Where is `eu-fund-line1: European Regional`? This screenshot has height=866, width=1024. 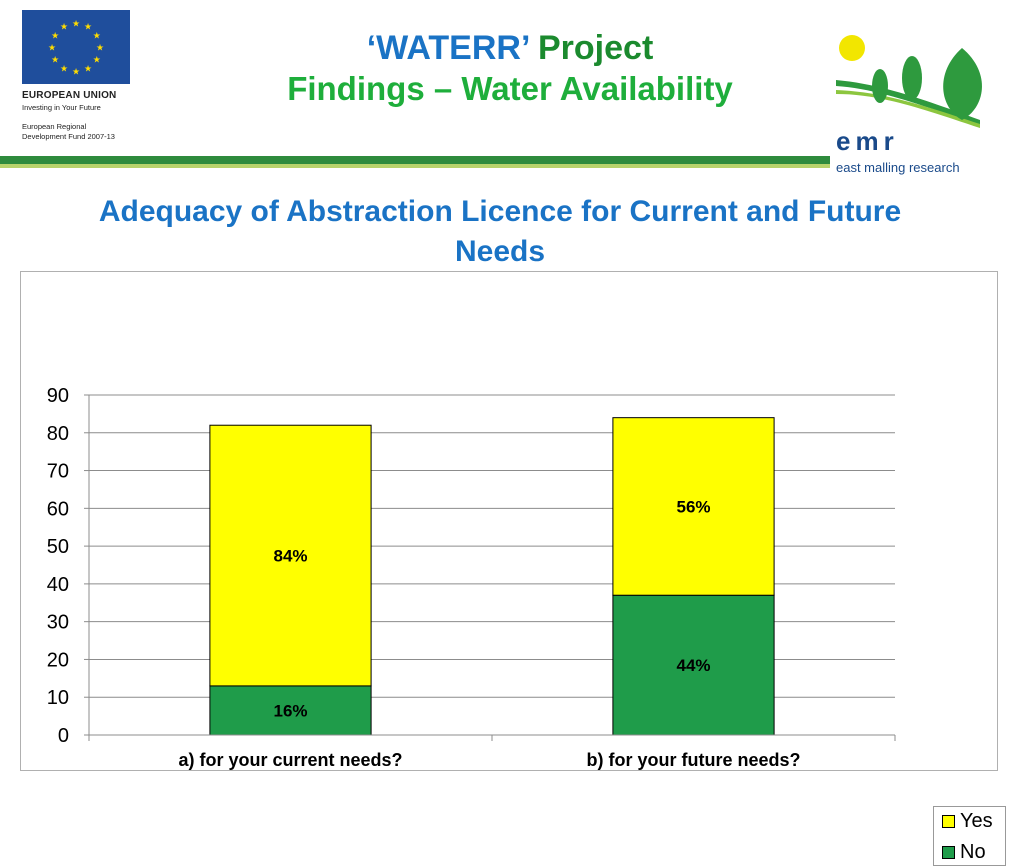
eu-fund-line1: European Regional is located at coordinates (54, 126).